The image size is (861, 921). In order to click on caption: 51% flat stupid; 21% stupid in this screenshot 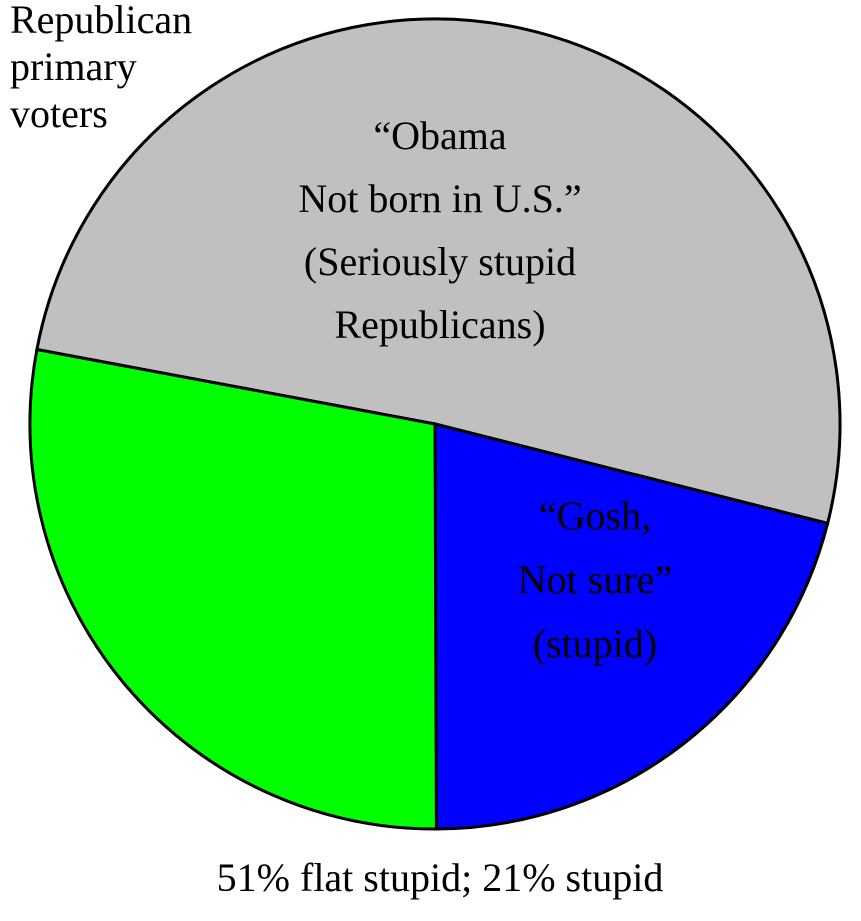, I will do `click(440, 877)`.